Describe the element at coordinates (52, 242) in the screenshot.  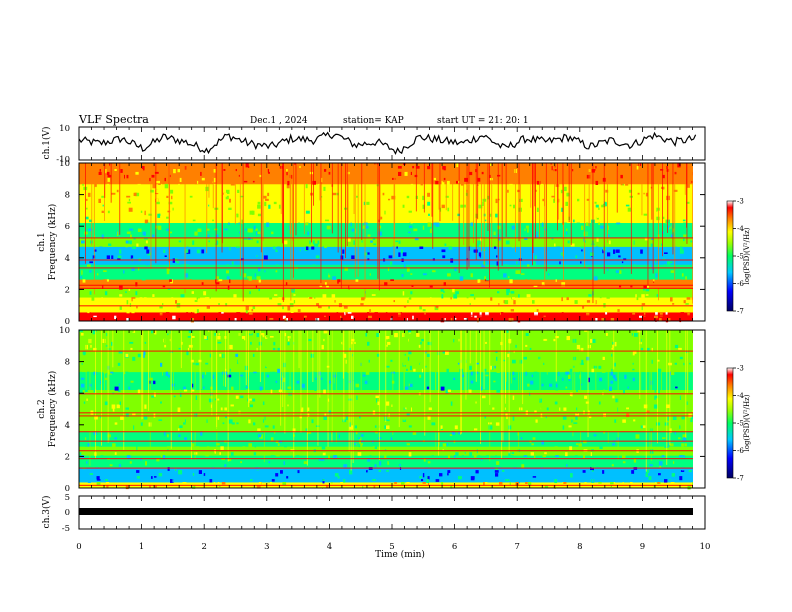
I see `spec1-ylabel-freq: Frequency (kHz)` at that location.